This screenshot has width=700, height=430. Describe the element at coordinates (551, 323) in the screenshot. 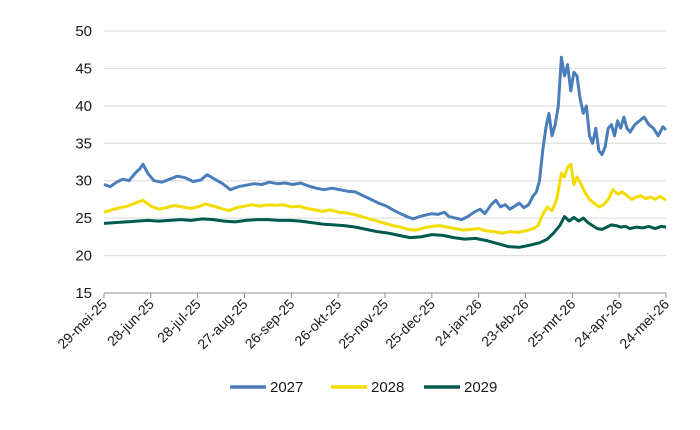

I see `x-tick-label: 25-mrt-26` at that location.